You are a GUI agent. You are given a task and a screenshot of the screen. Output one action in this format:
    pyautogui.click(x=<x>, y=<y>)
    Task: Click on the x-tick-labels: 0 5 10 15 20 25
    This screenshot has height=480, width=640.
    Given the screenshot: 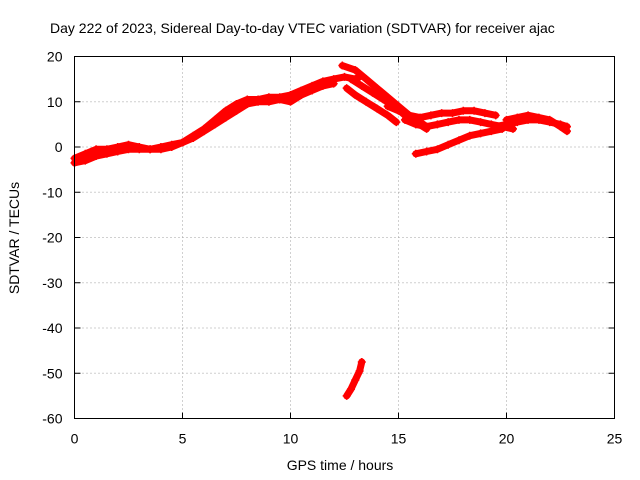 What is the action you would take?
    pyautogui.click(x=347, y=439)
    